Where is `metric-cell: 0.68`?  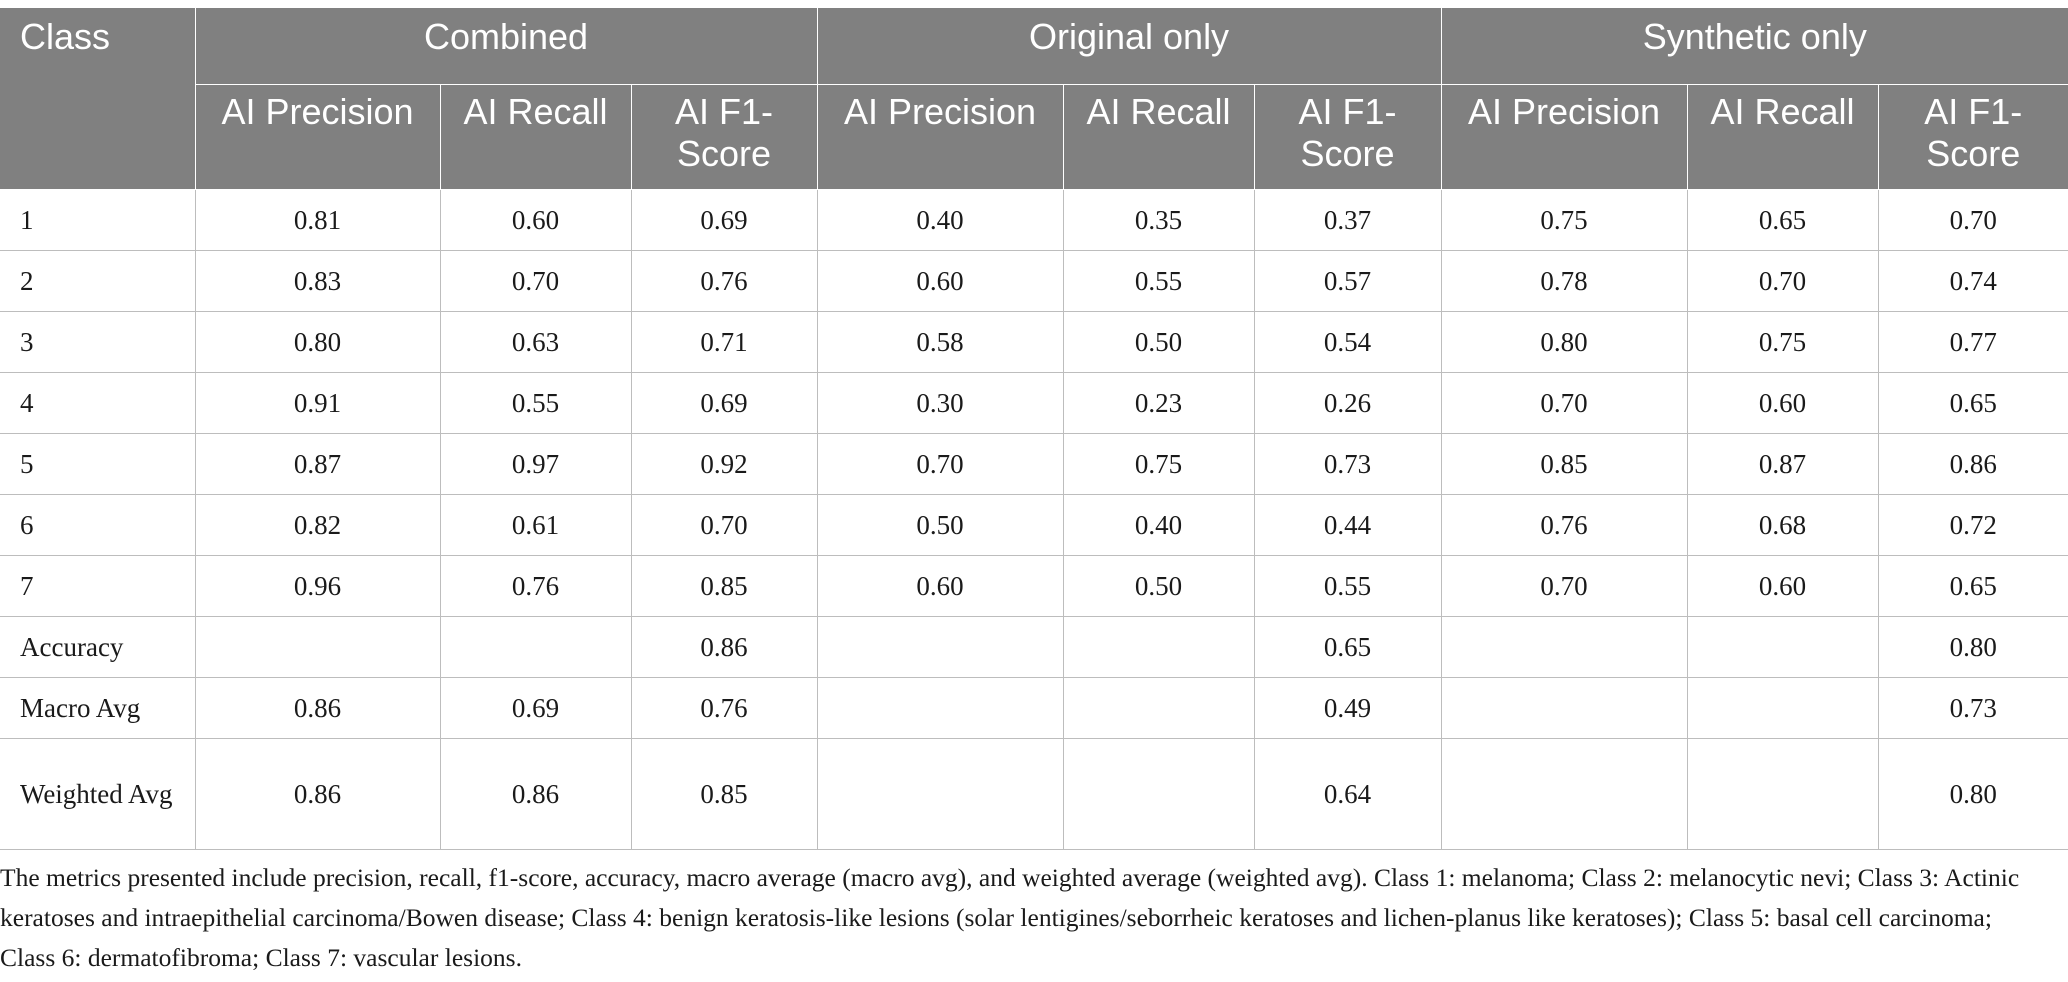
metric-cell: 0.68 is located at coordinates (1783, 525).